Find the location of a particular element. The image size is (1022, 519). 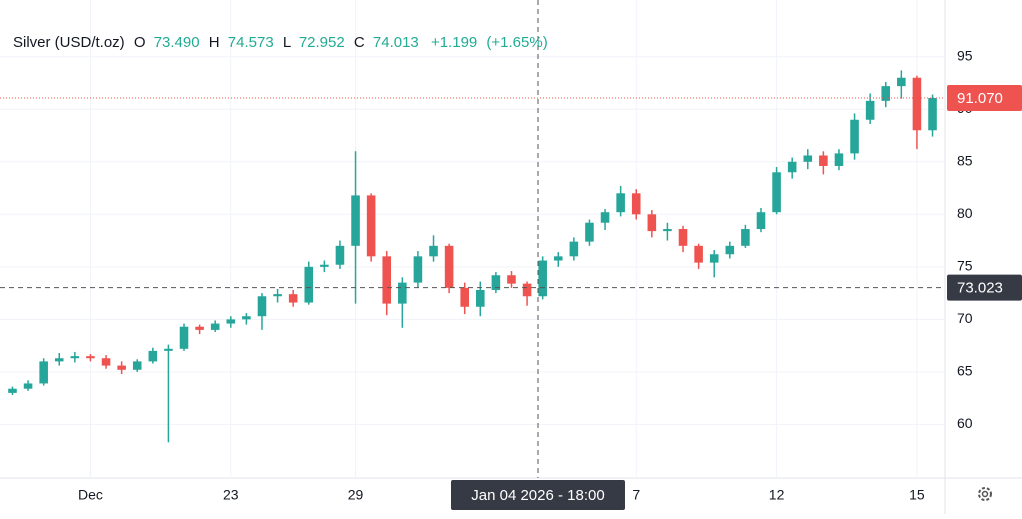

high: 74.573 is located at coordinates (251, 42).